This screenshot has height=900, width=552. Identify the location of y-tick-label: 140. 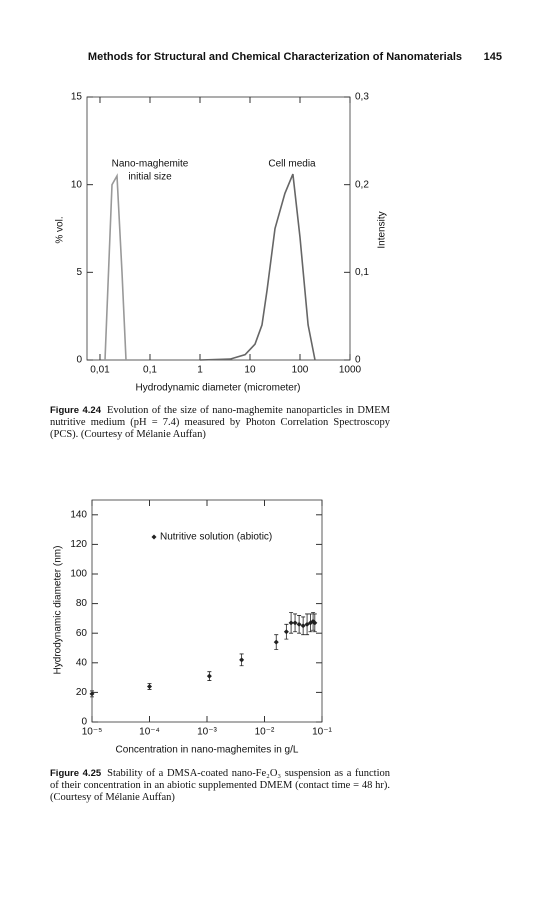
(78, 514).